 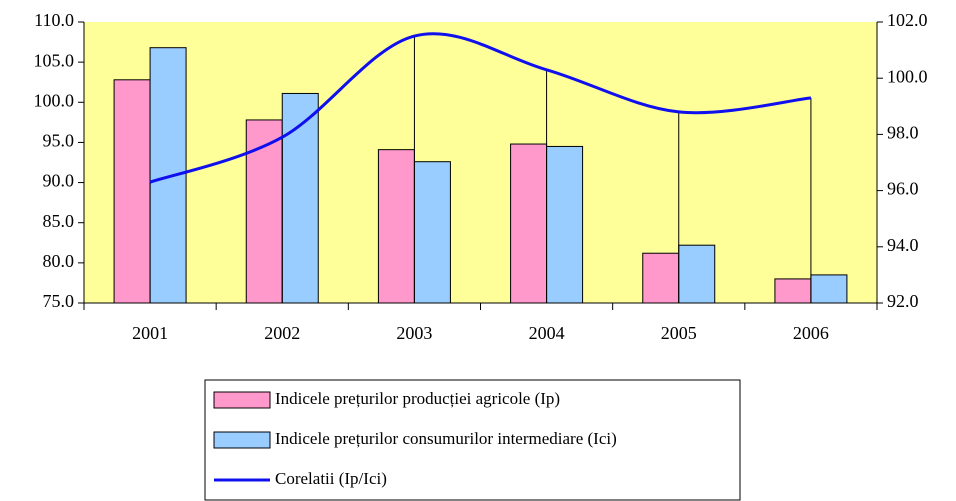 What do you see at coordinates (59, 221) in the screenshot?
I see `y-tick-label: 85.0` at bounding box center [59, 221].